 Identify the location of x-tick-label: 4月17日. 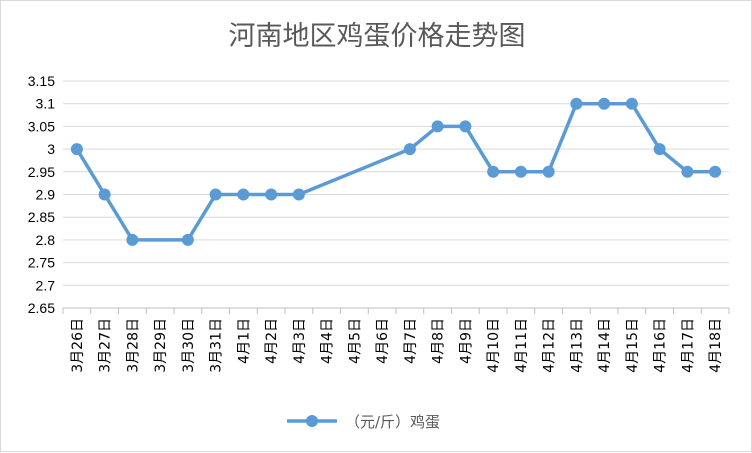
(688, 345).